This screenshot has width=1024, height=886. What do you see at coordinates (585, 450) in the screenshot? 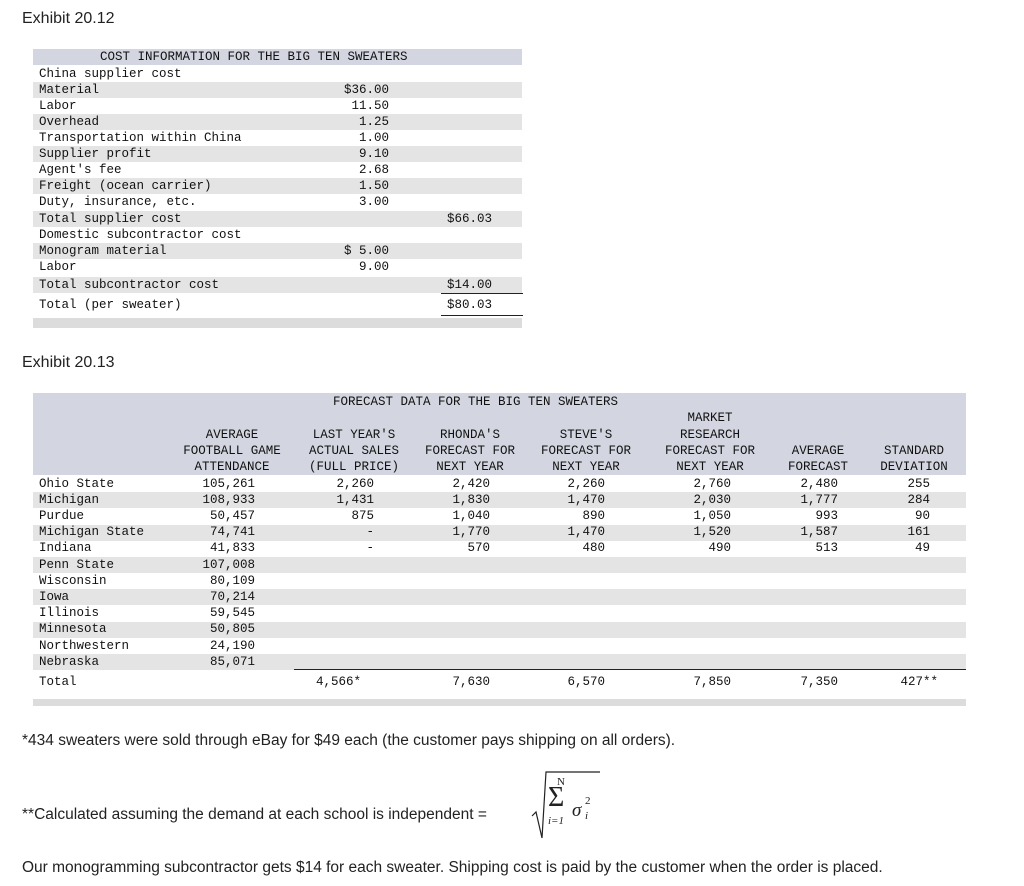
I see `forecast-column-header: FORECAST FOR` at bounding box center [585, 450].